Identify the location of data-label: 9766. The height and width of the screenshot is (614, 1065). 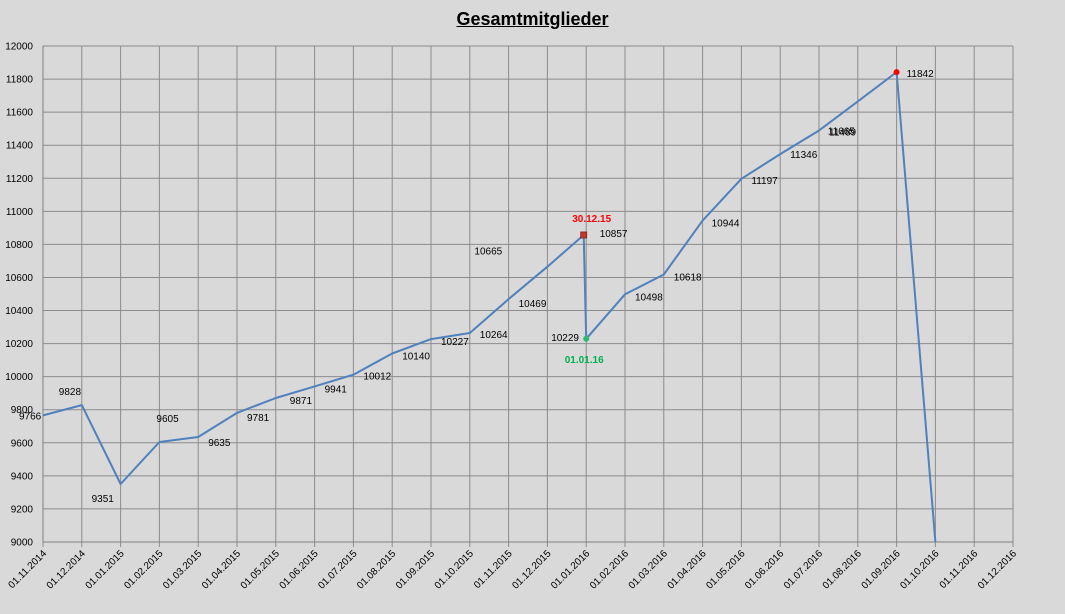
(30, 416).